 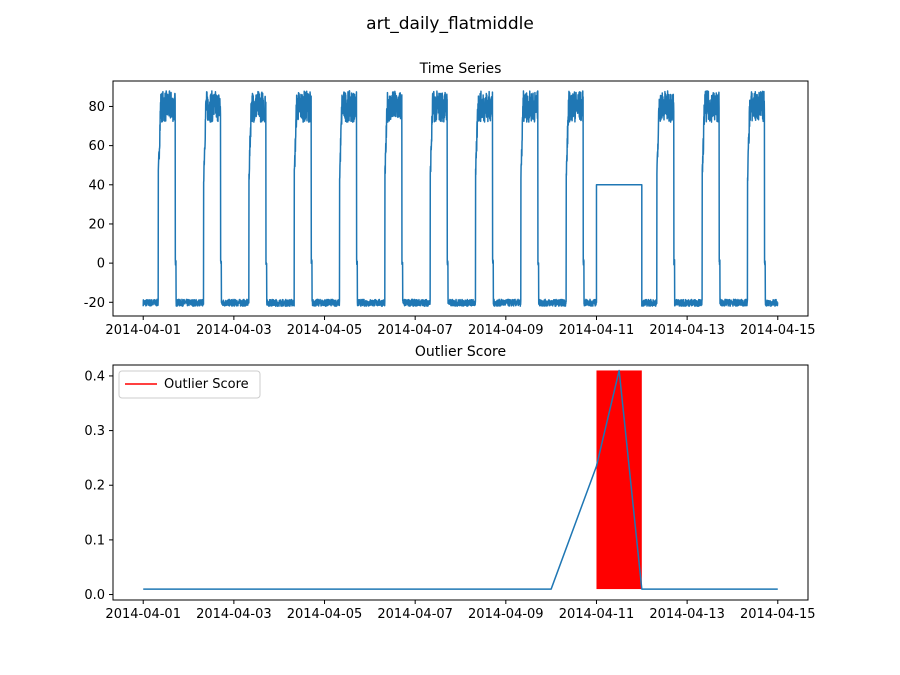 I want to click on y-tick-label: 0.0, so click(x=94, y=595).